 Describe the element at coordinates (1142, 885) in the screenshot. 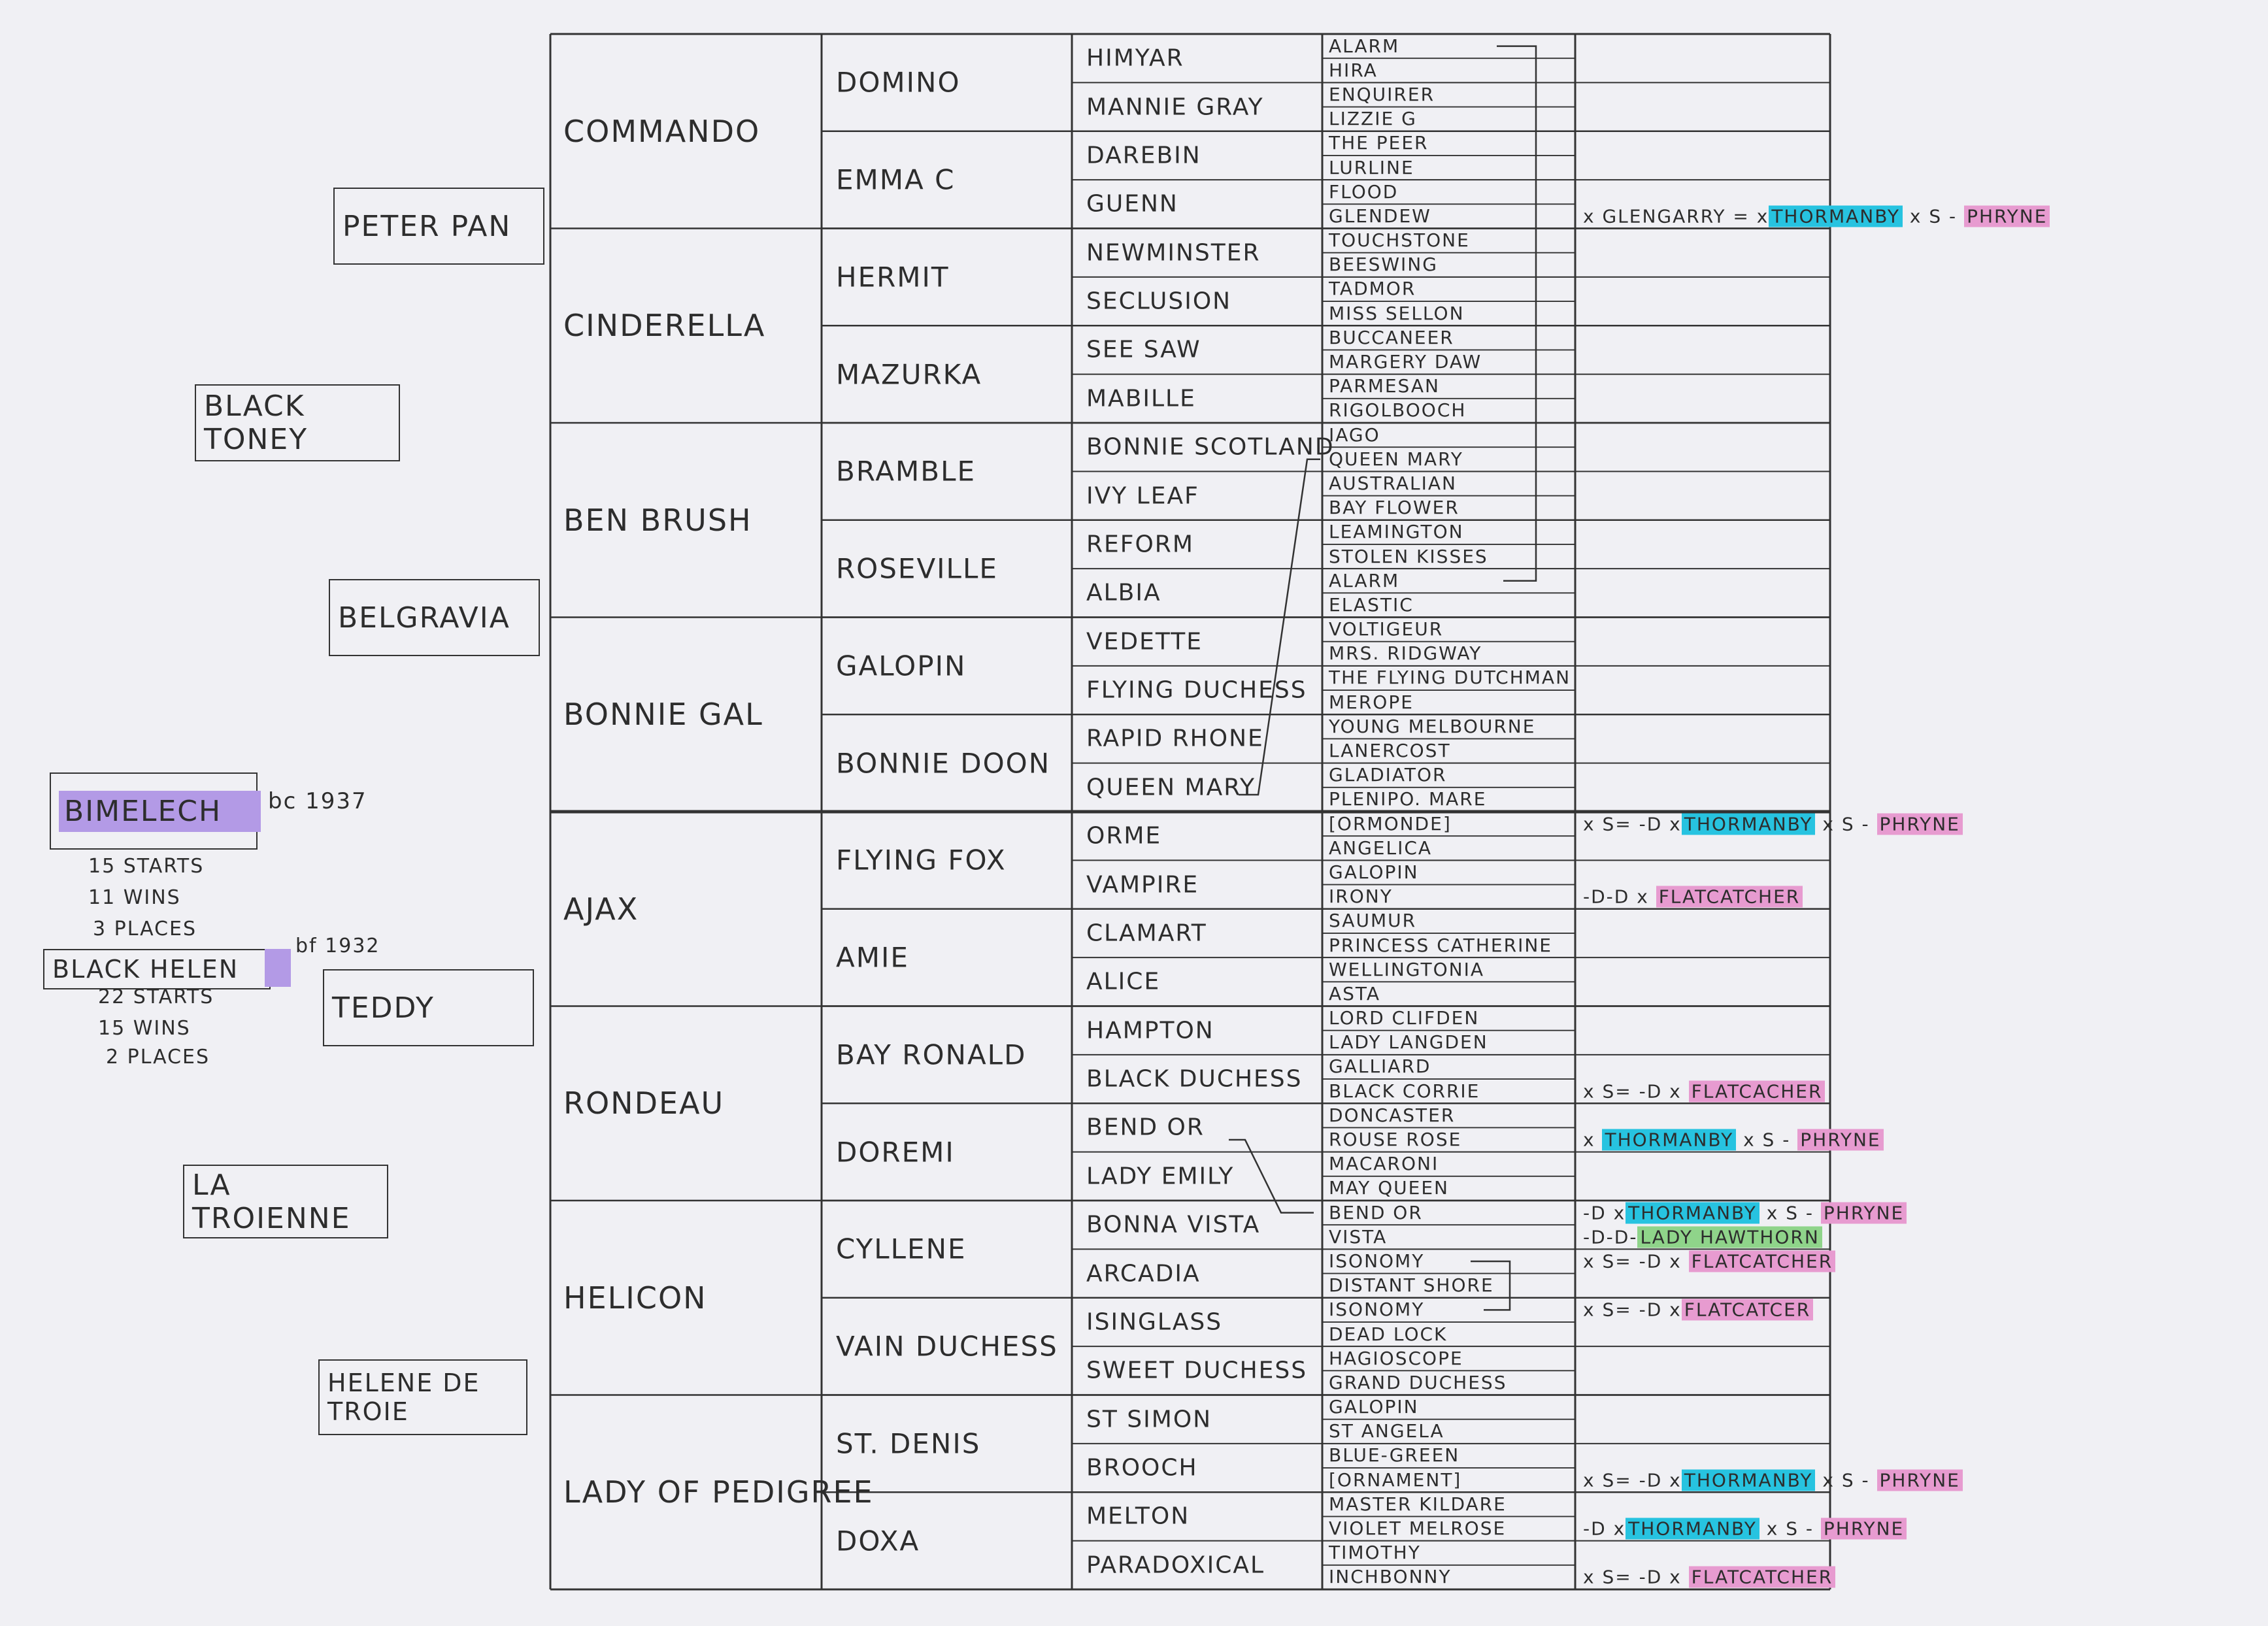

I see `pedigree-gen3-entry: VAMPIRE` at that location.